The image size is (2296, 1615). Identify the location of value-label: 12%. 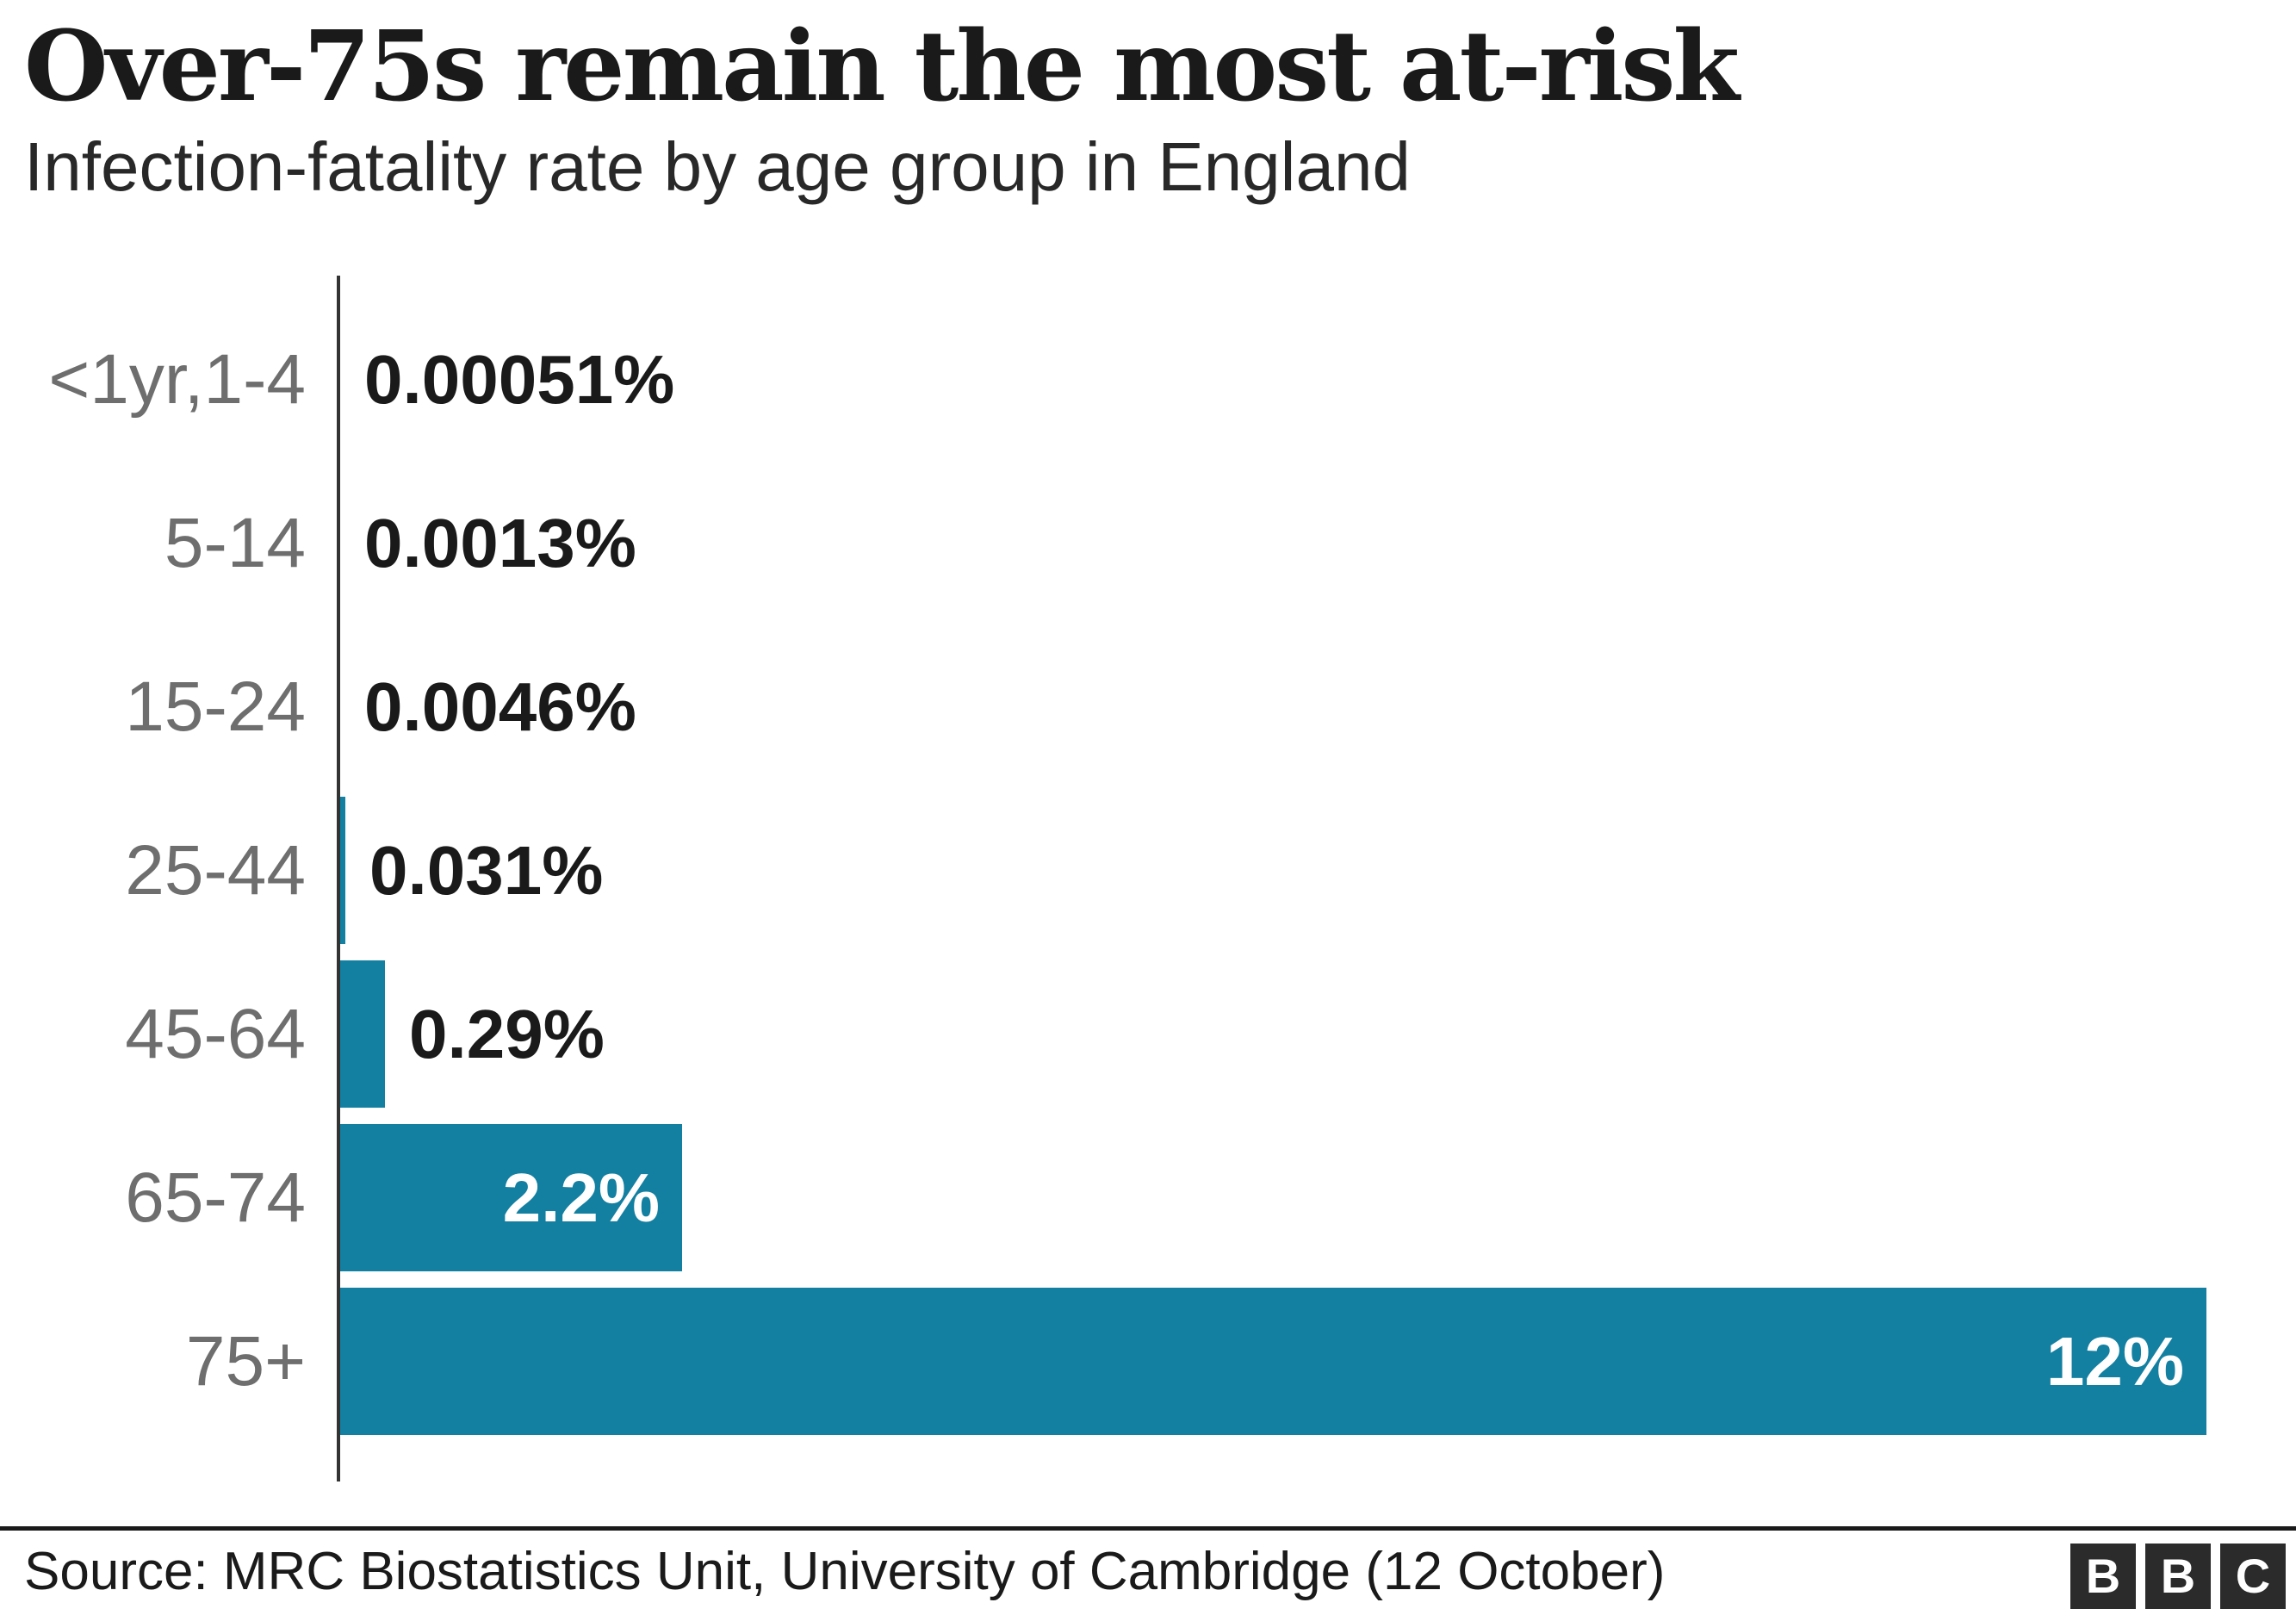
(2114, 1361).